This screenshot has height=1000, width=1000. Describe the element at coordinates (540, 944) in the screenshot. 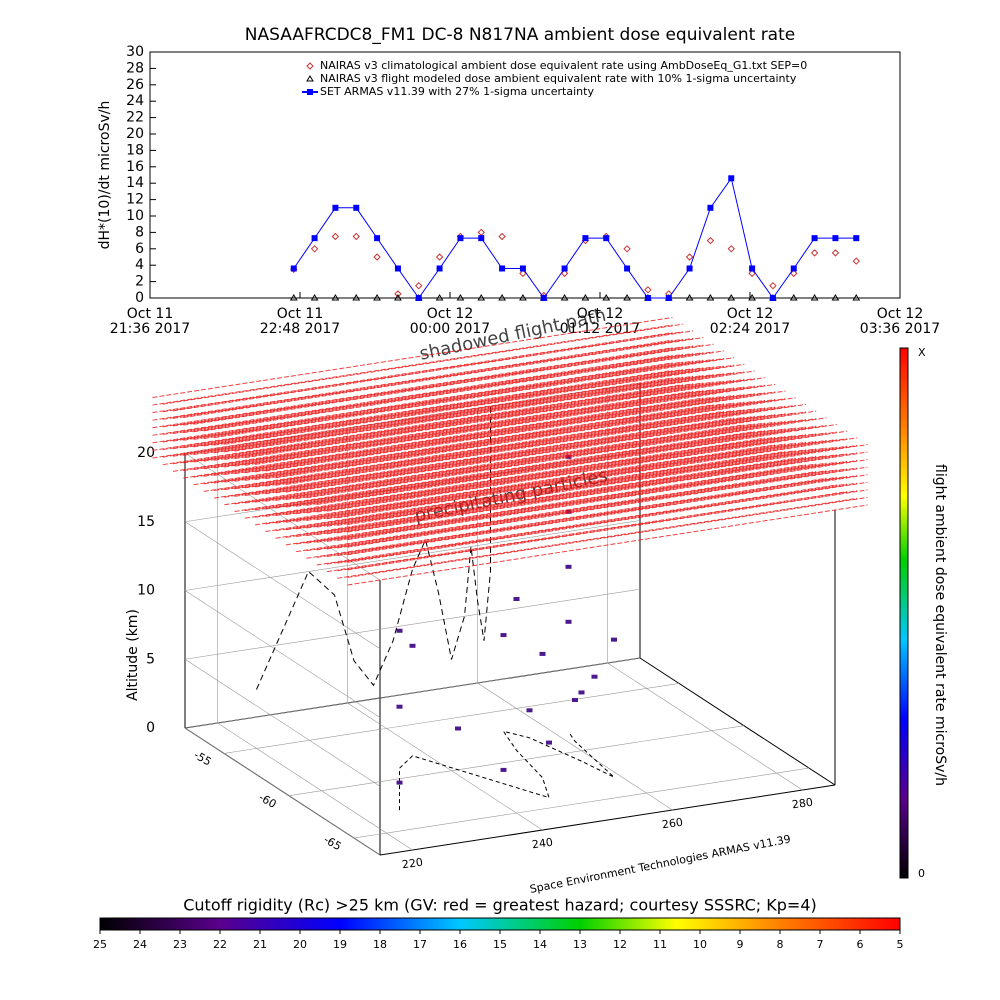

I see `colorbar-tick-label: 14` at that location.